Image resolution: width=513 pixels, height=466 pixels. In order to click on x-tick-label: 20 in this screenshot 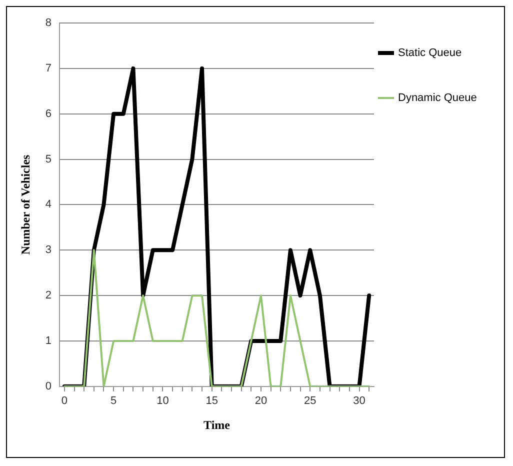, I will do `click(261, 401)`.